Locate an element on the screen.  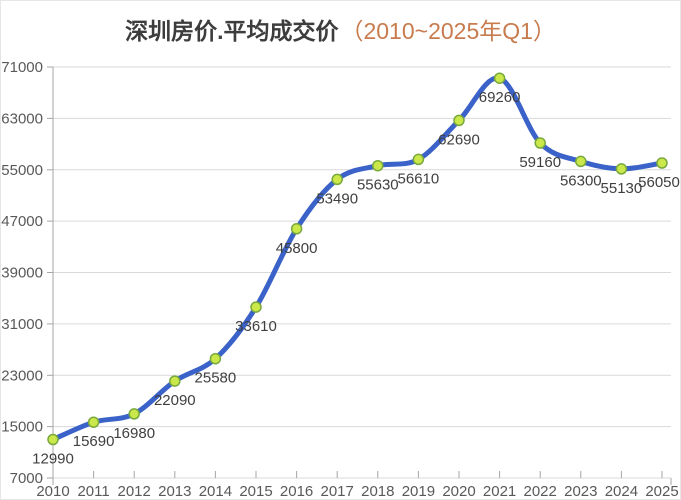
chart-title: 深圳房价.平均成交价（2010~2025年Q1） is located at coordinates (340, 31).